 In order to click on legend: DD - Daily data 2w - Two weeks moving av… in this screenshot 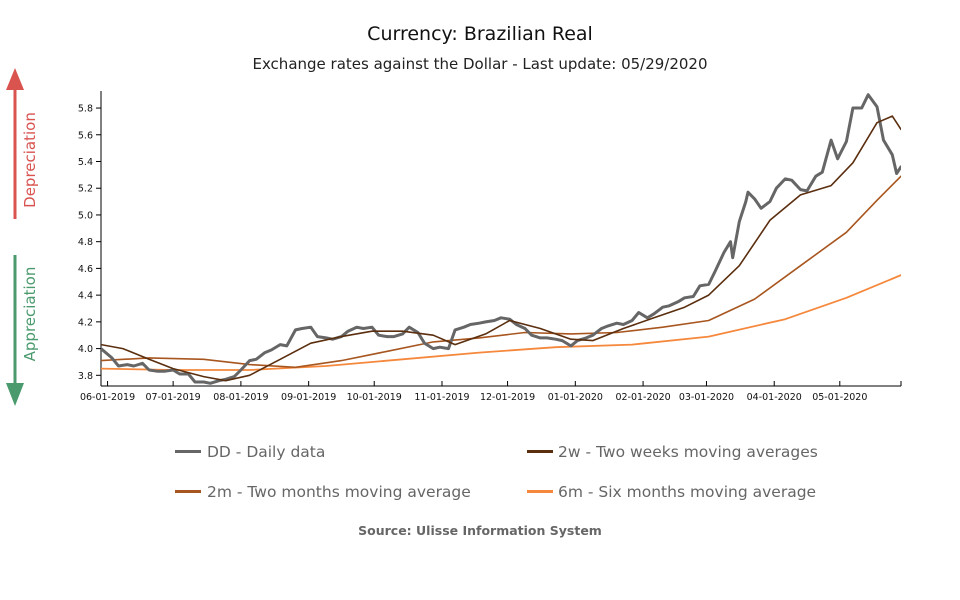, I will do `click(496, 472)`.